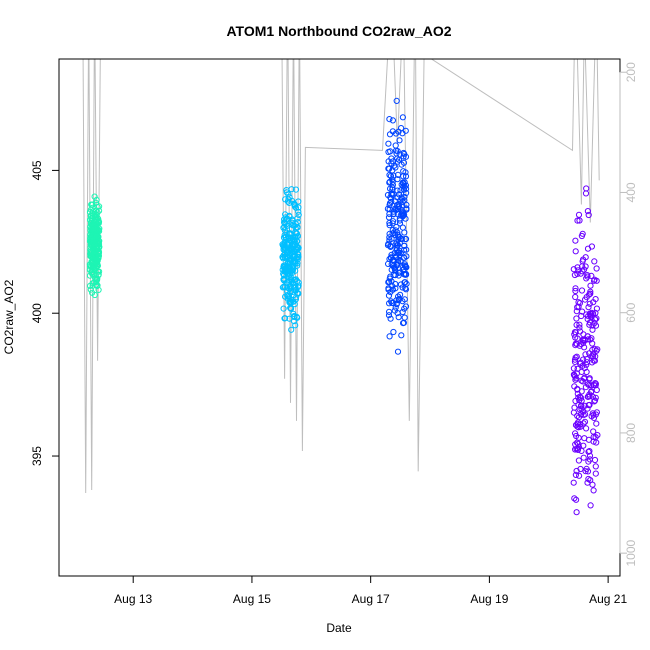 The image size is (650, 650). I want to click on y-tick-label: 405, so click(37, 170).